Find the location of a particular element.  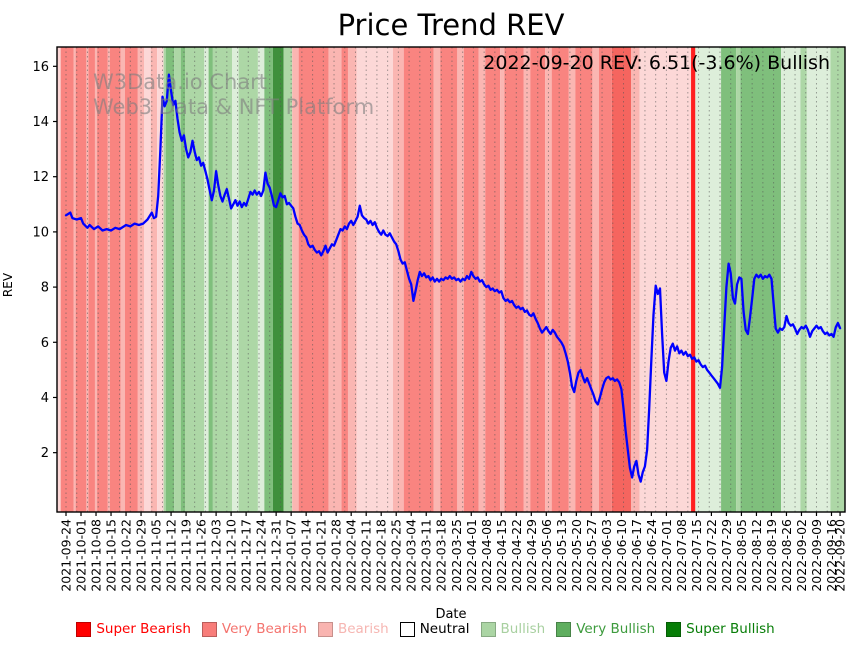

legend-item-bearish: Bearish is located at coordinates (353, 629).